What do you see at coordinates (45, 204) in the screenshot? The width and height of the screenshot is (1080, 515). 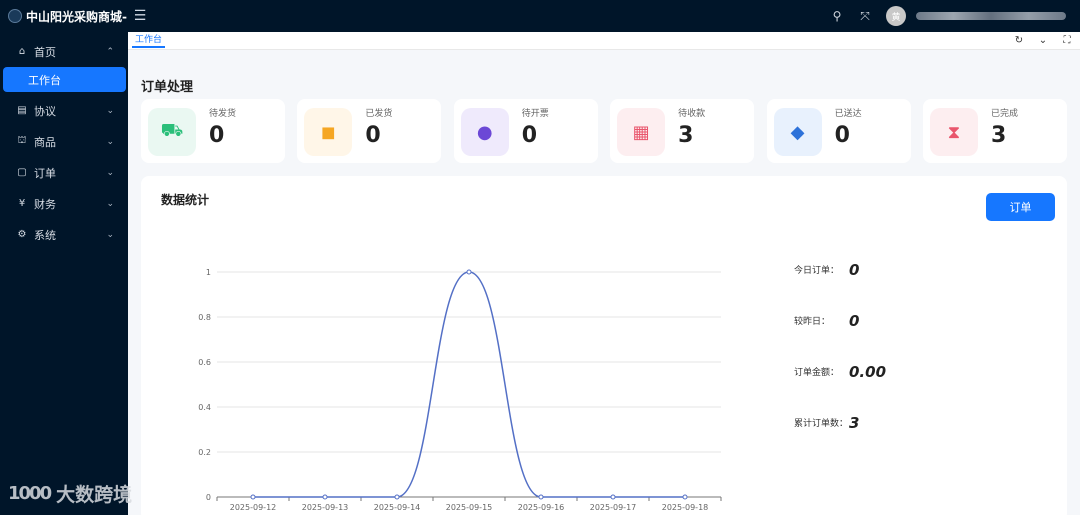 I see `sidebar-item-label: 财务` at bounding box center [45, 204].